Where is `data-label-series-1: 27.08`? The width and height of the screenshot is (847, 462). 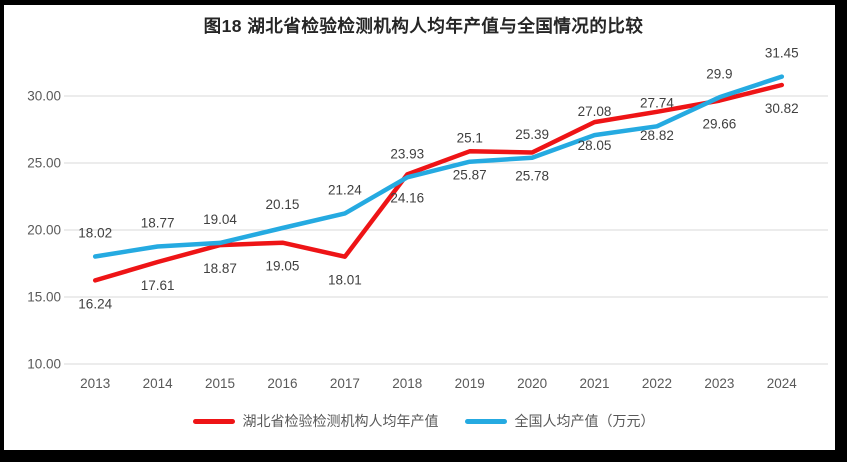
data-label-series-1: 27.08 is located at coordinates (595, 111).